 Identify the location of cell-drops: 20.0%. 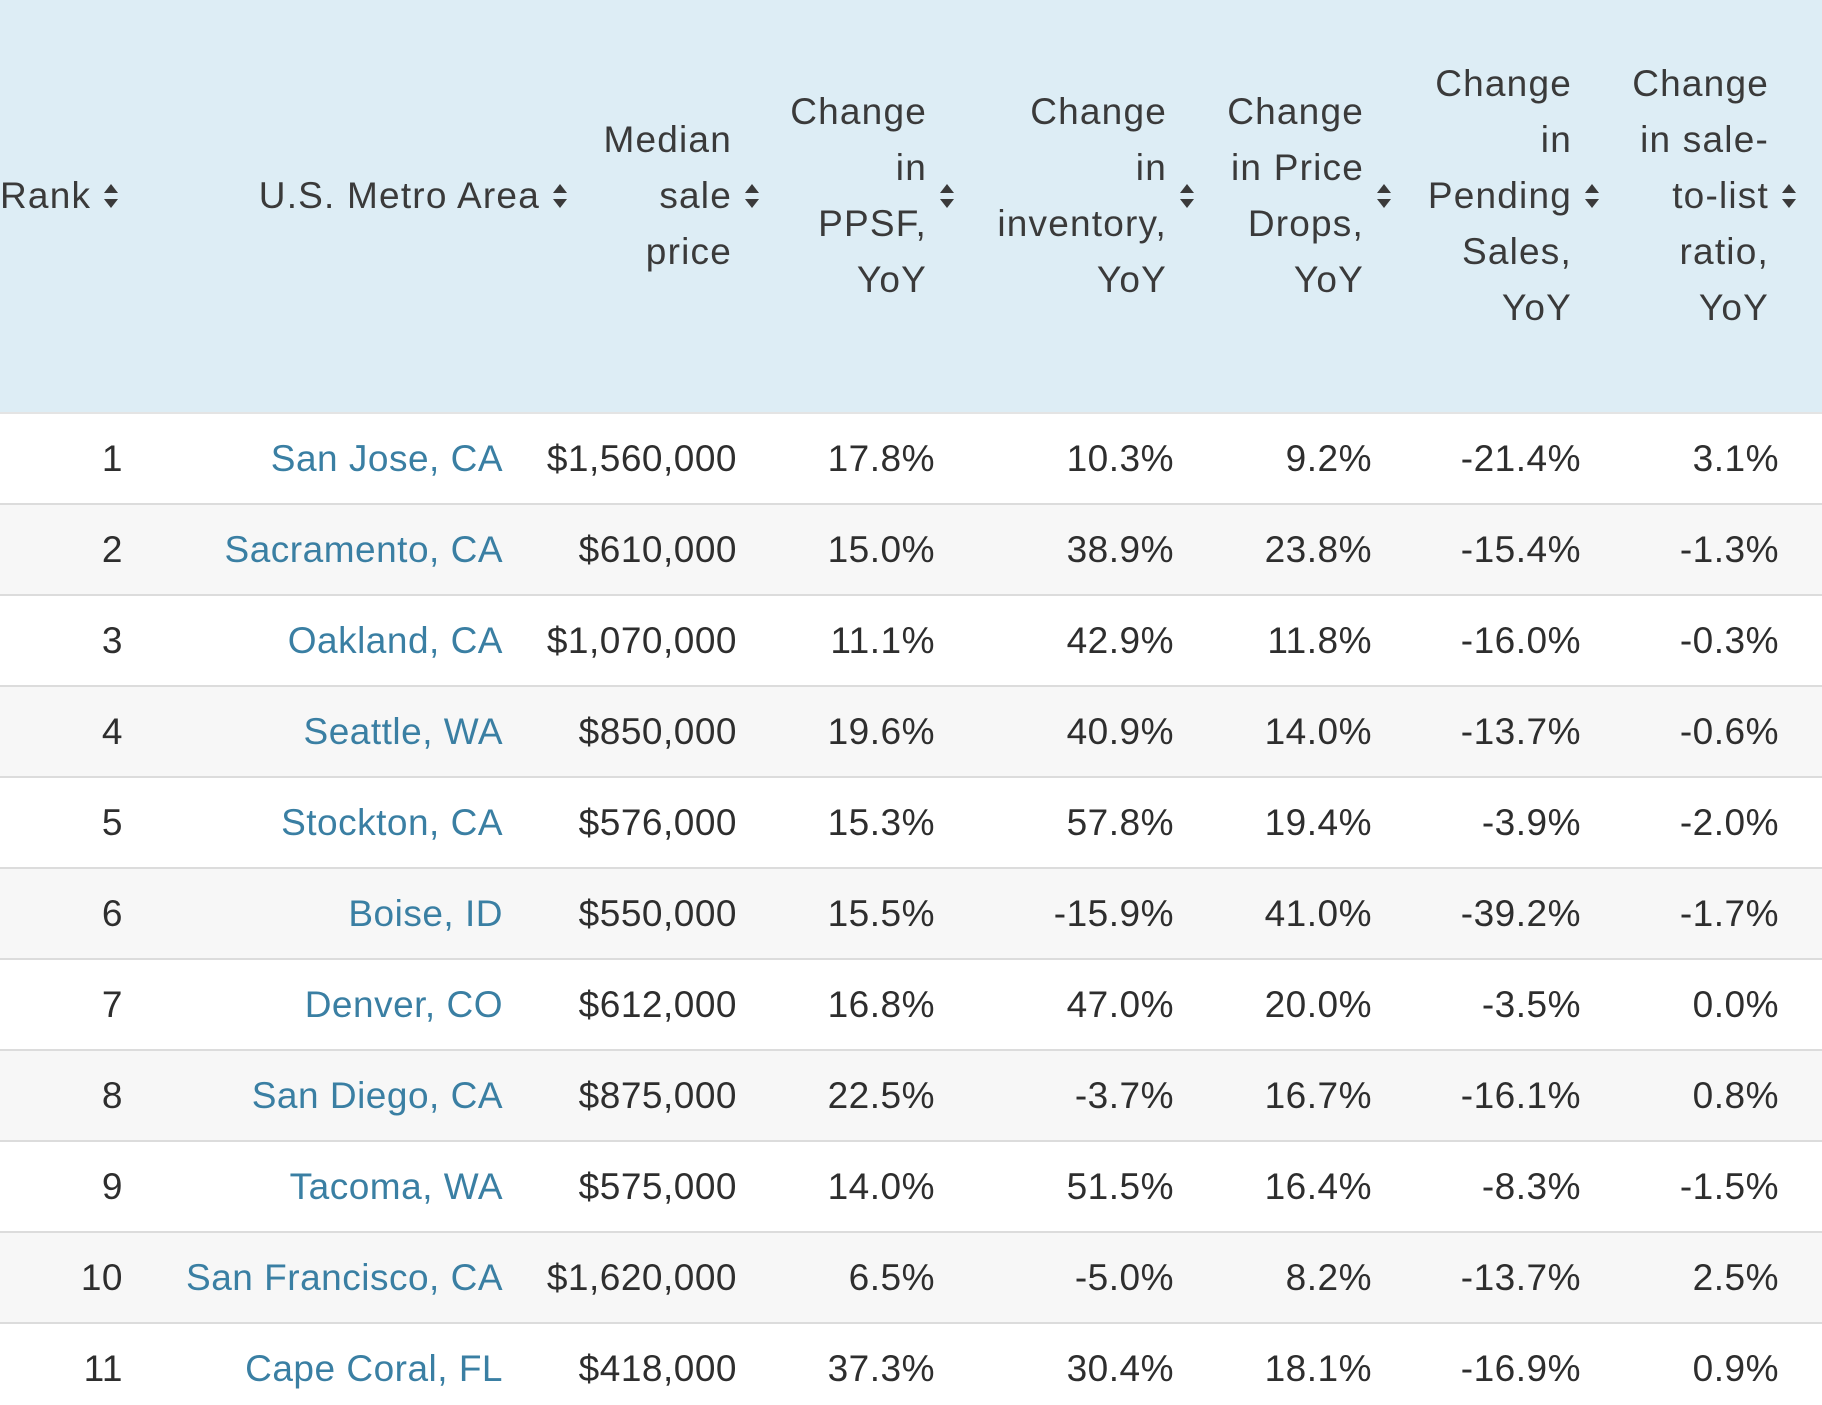
(1318, 1004).